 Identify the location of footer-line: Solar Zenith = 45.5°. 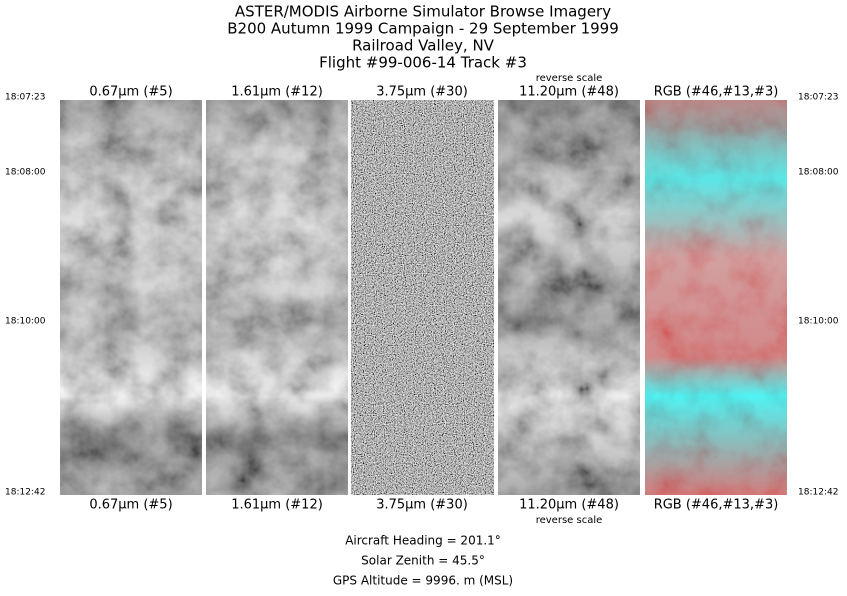
(423, 561).